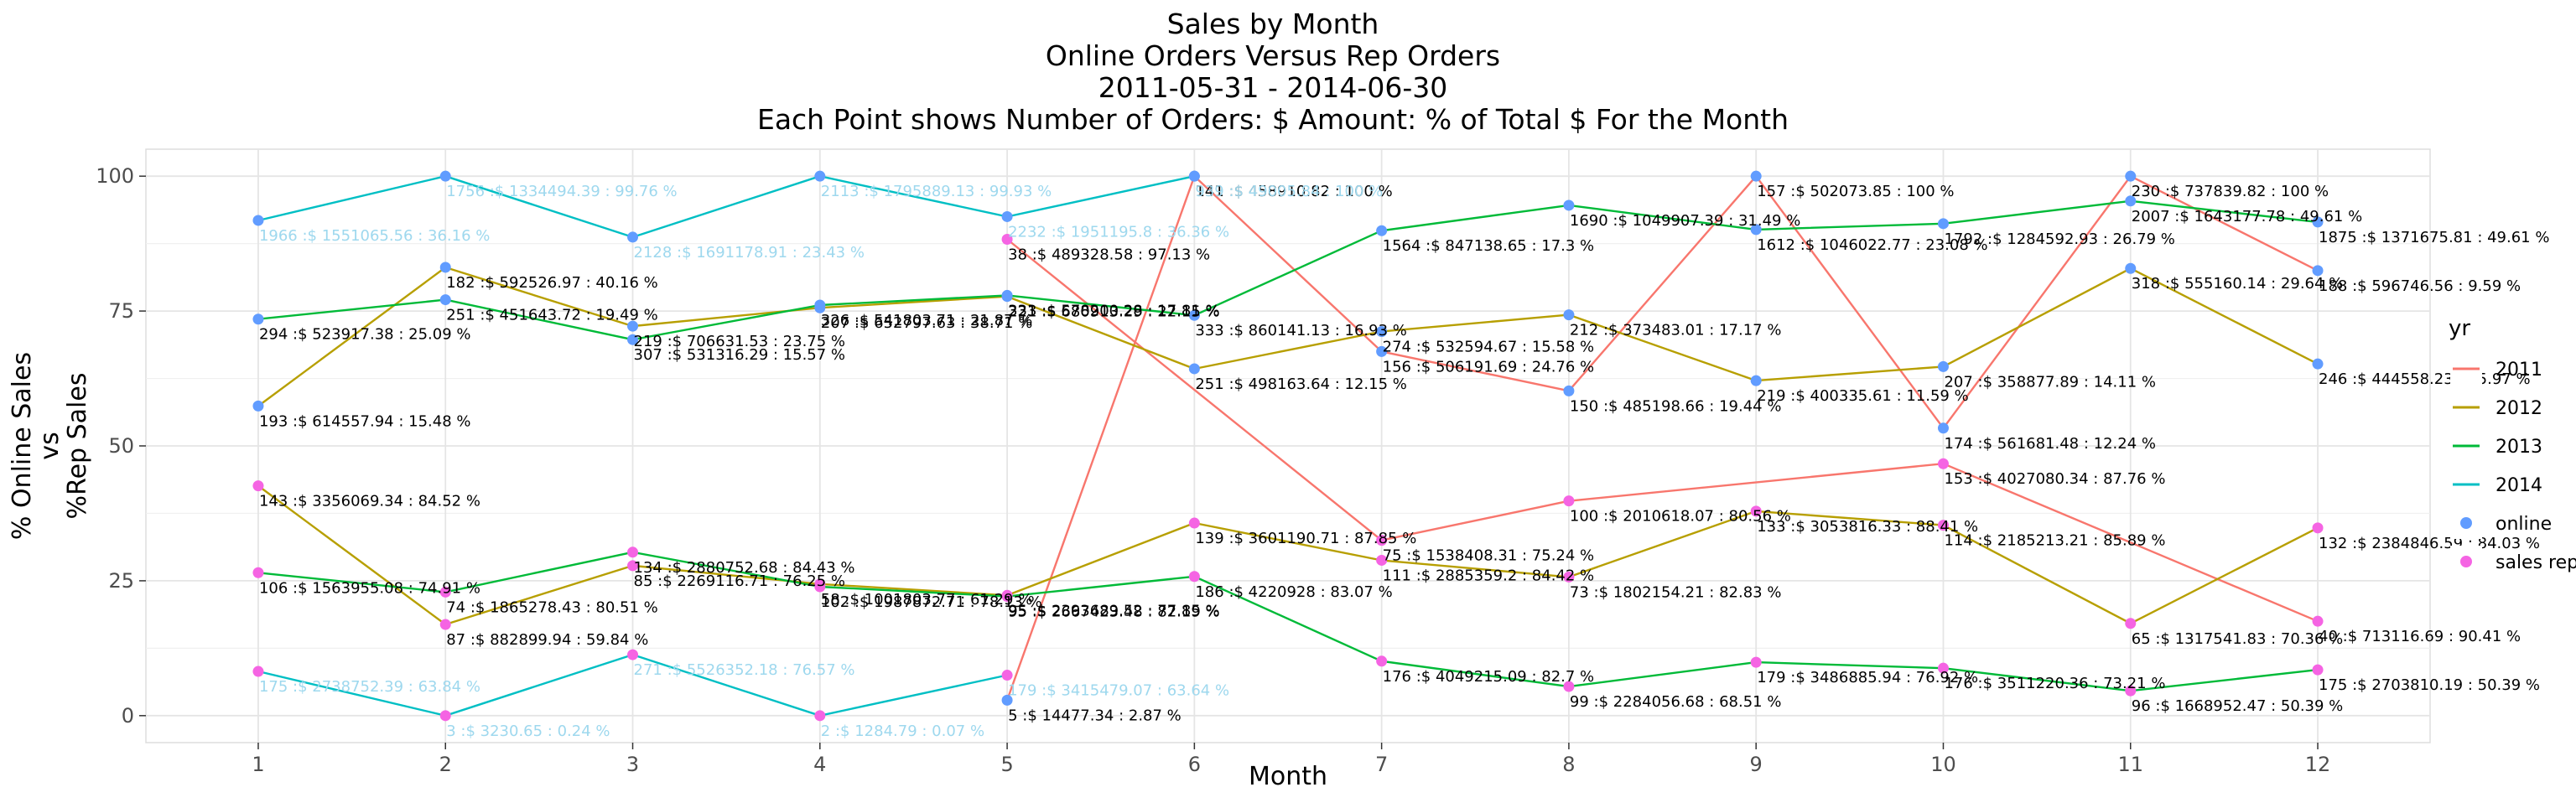 This screenshot has width=2576, height=808. What do you see at coordinates (1943, 764) in the screenshot?
I see `x-tick-label: 10` at bounding box center [1943, 764].